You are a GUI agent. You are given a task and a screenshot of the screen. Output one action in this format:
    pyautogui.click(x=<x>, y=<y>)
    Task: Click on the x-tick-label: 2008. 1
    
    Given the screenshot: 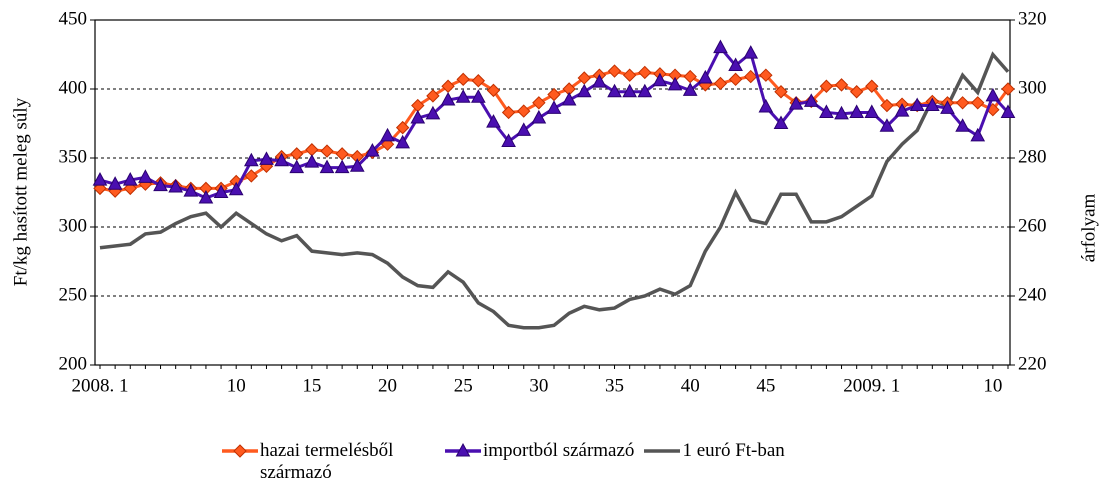 What is the action you would take?
    pyautogui.click(x=100, y=385)
    